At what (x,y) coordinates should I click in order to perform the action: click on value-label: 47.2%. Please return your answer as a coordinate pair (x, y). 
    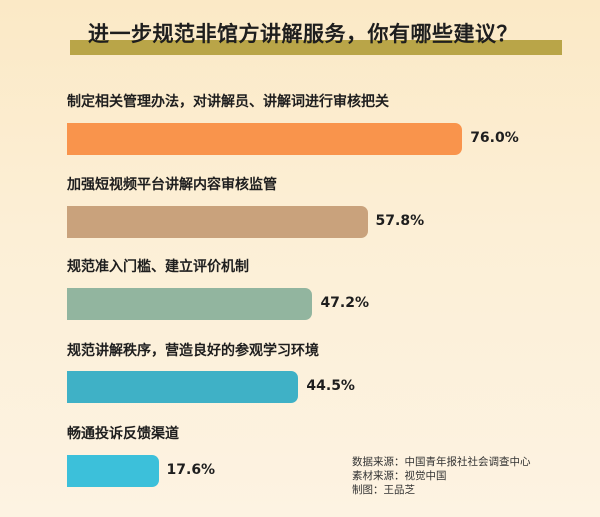
    Looking at the image, I should click on (345, 303).